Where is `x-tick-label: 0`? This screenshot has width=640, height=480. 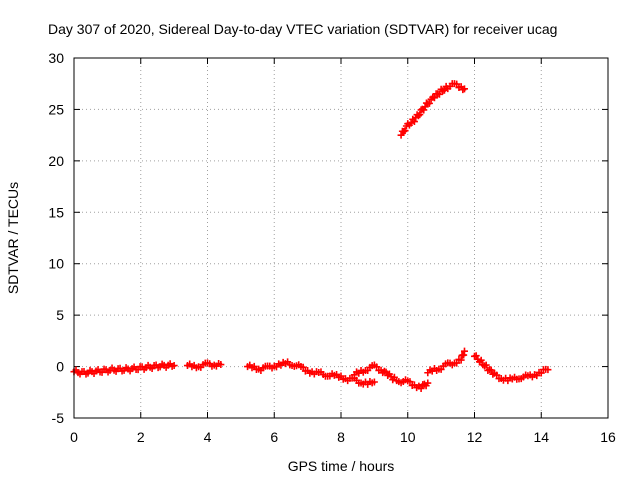
x-tick-label: 0 is located at coordinates (74, 437).